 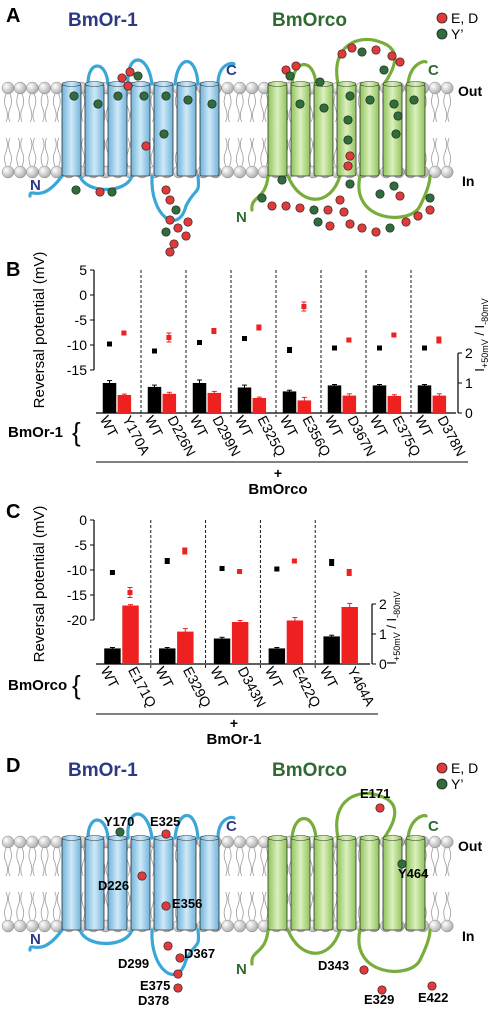 I want to click on y2label-b-sub2: -80mV, so click(x=485, y=311).